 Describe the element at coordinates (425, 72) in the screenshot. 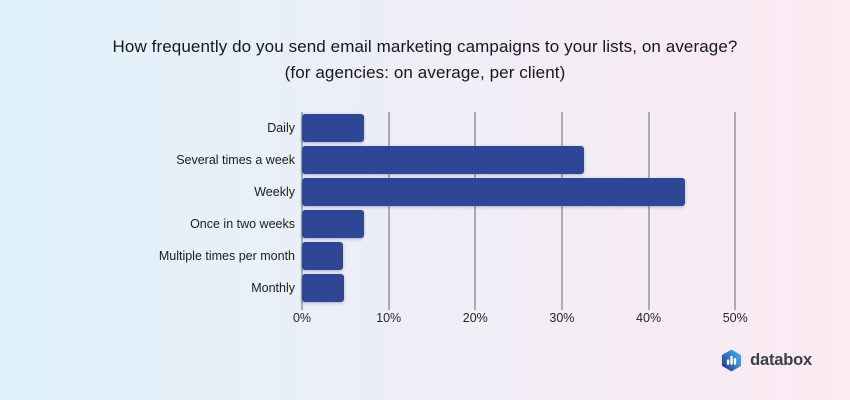

I see `chart-title-line2: (for agencies: on average, per client)` at that location.